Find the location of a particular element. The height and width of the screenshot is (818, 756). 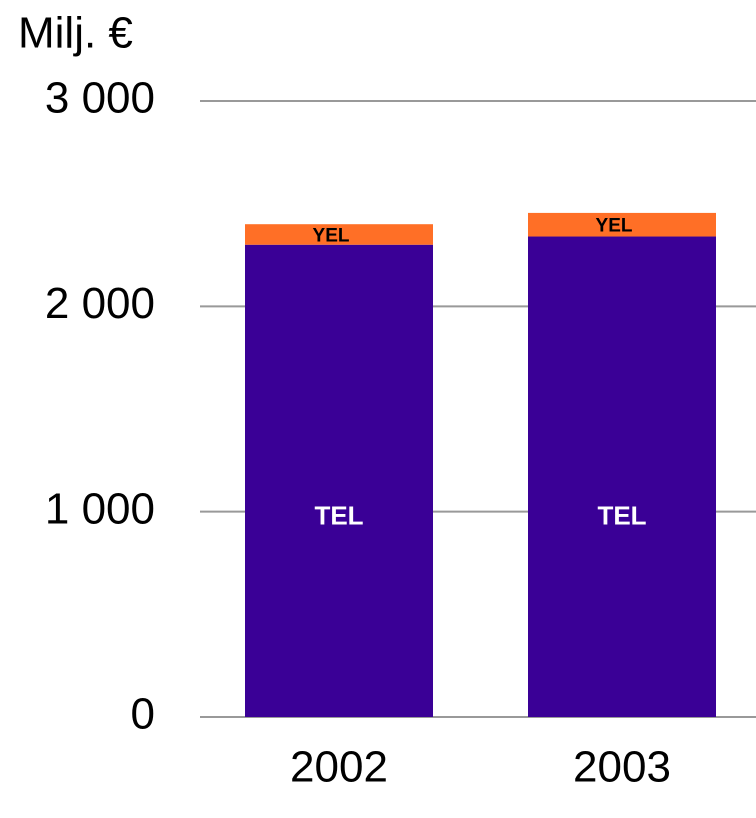

y-tick-label: 0 is located at coordinates (143, 714).